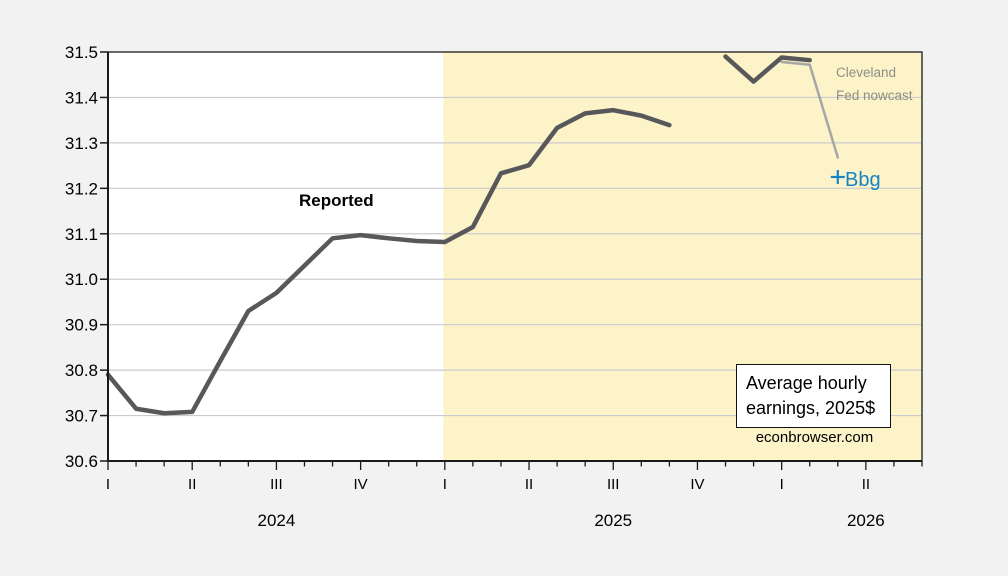 The image size is (1008, 576). What do you see at coordinates (806, 383) in the screenshot?
I see `chart-title-line1: Average hourly` at bounding box center [806, 383].